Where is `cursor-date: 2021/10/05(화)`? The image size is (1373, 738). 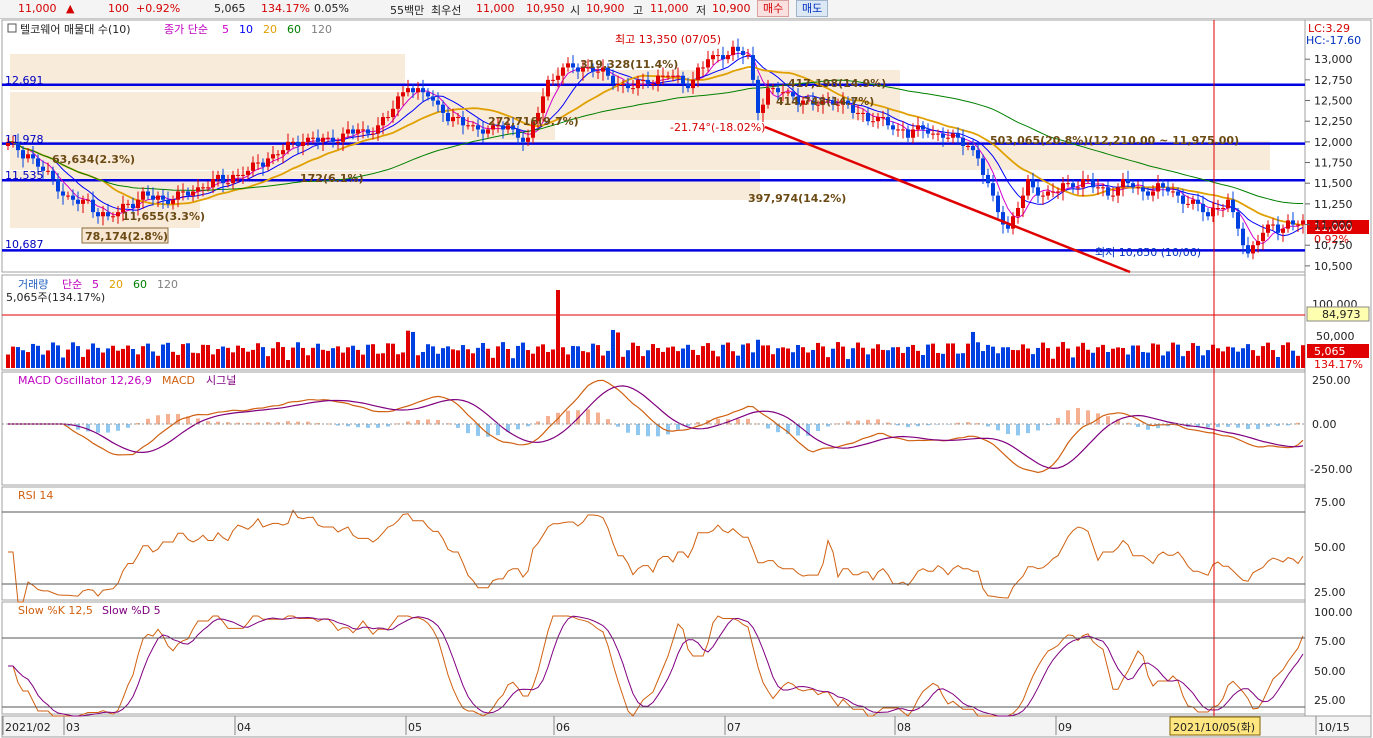
cursor-date: 2021/10/05(화) is located at coordinates (1214, 727).